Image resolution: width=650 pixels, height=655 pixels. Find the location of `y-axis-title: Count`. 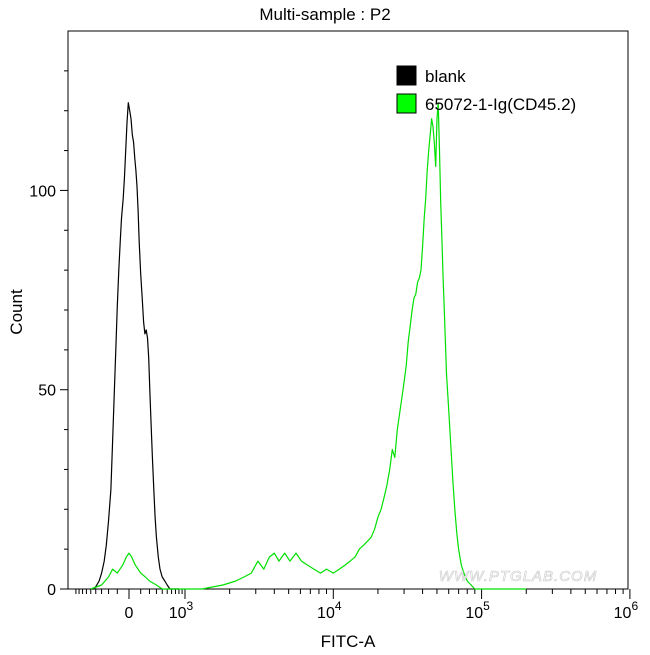

y-axis-title: Count is located at coordinates (16, 312).